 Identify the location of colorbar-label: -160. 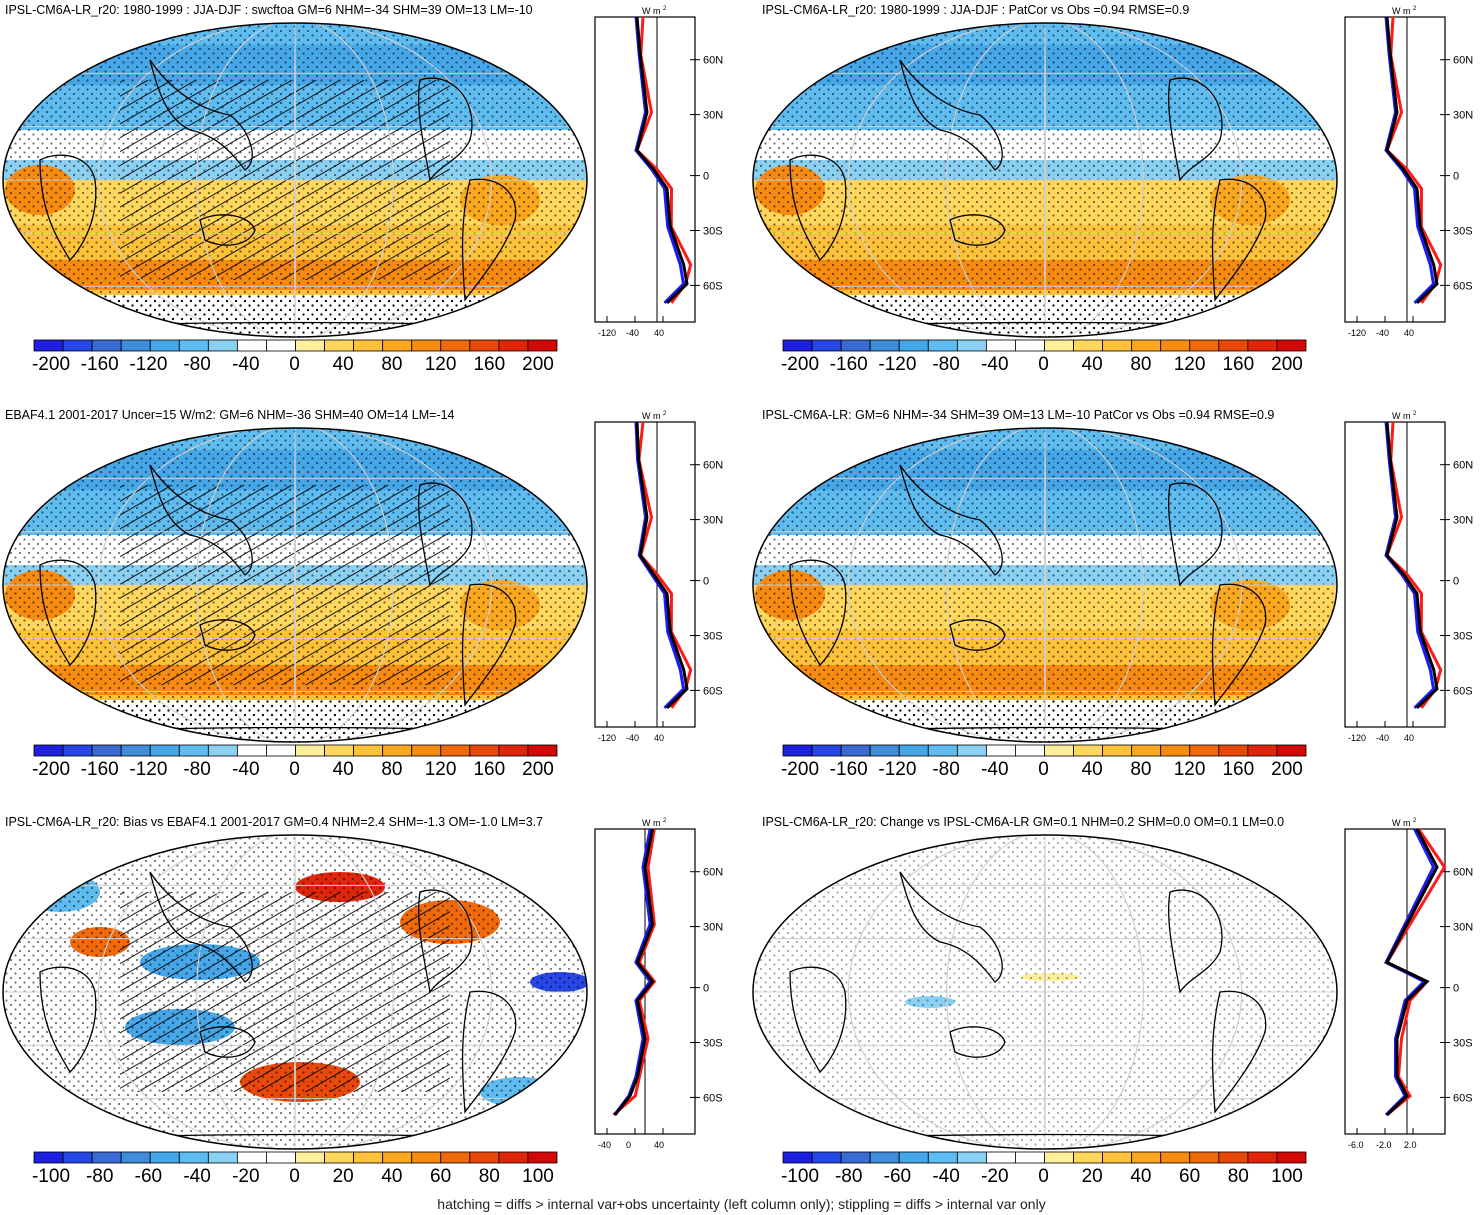
(99, 769).